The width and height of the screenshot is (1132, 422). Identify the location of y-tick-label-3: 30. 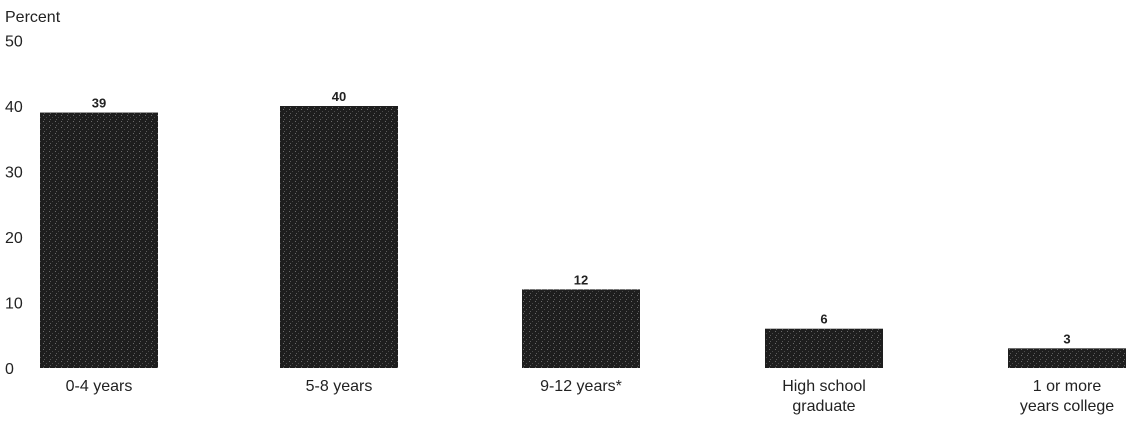
(14, 173).